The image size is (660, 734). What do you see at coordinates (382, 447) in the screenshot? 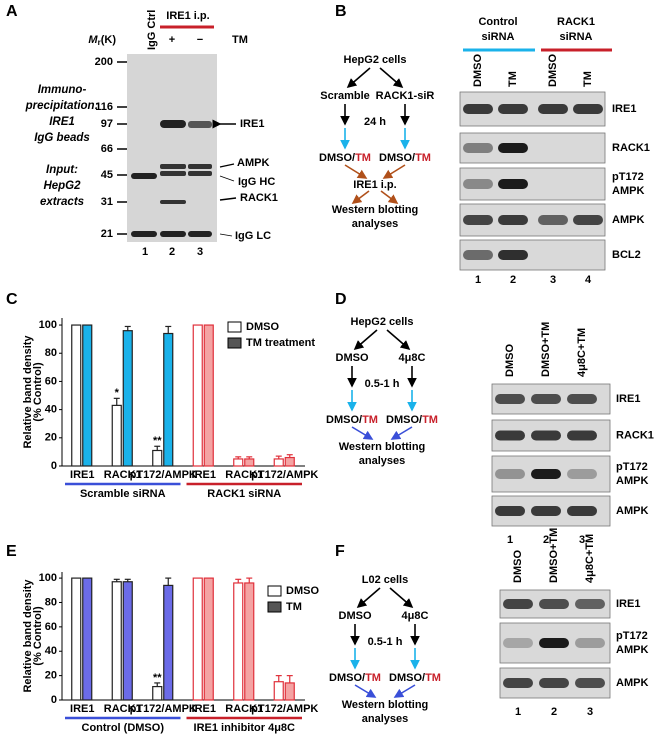
I see `readout: Western blotting` at bounding box center [382, 447].